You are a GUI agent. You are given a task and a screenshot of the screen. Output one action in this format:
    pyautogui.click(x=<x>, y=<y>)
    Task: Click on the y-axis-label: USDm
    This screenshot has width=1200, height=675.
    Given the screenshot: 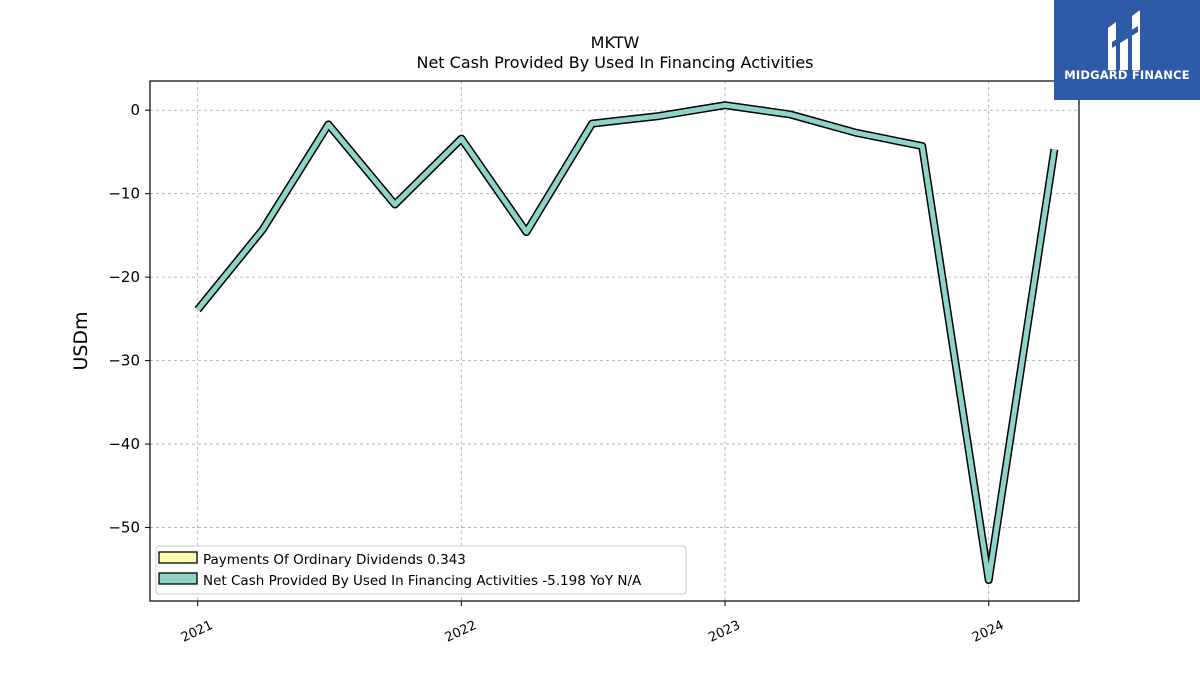 What is the action you would take?
    pyautogui.click(x=81, y=340)
    